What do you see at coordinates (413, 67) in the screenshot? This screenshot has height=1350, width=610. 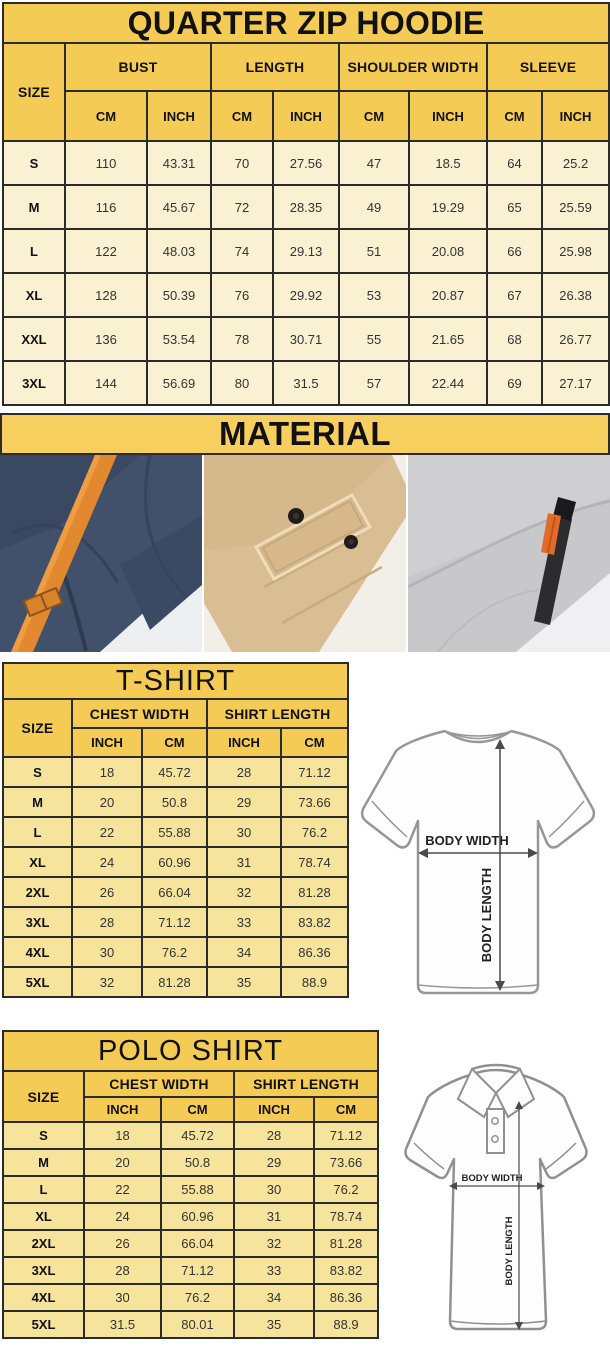 I see `shoulder-width-column-header: SHOULDER WIDTH` at bounding box center [413, 67].